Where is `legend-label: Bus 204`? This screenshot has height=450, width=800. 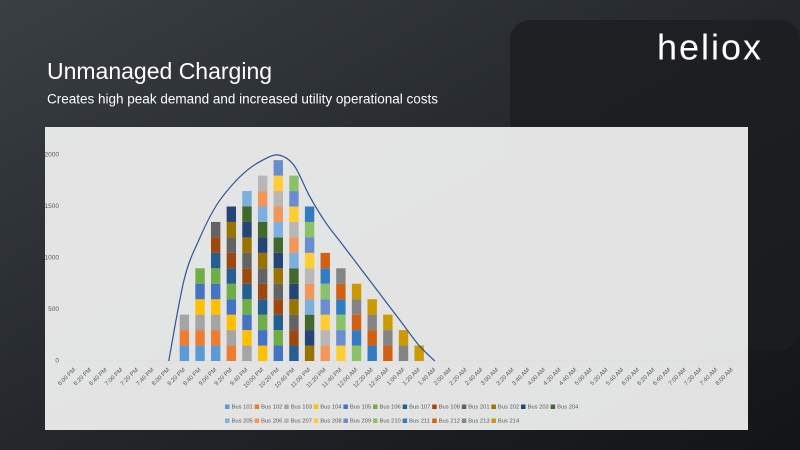 legend-label: Bus 204 is located at coordinates (568, 408).